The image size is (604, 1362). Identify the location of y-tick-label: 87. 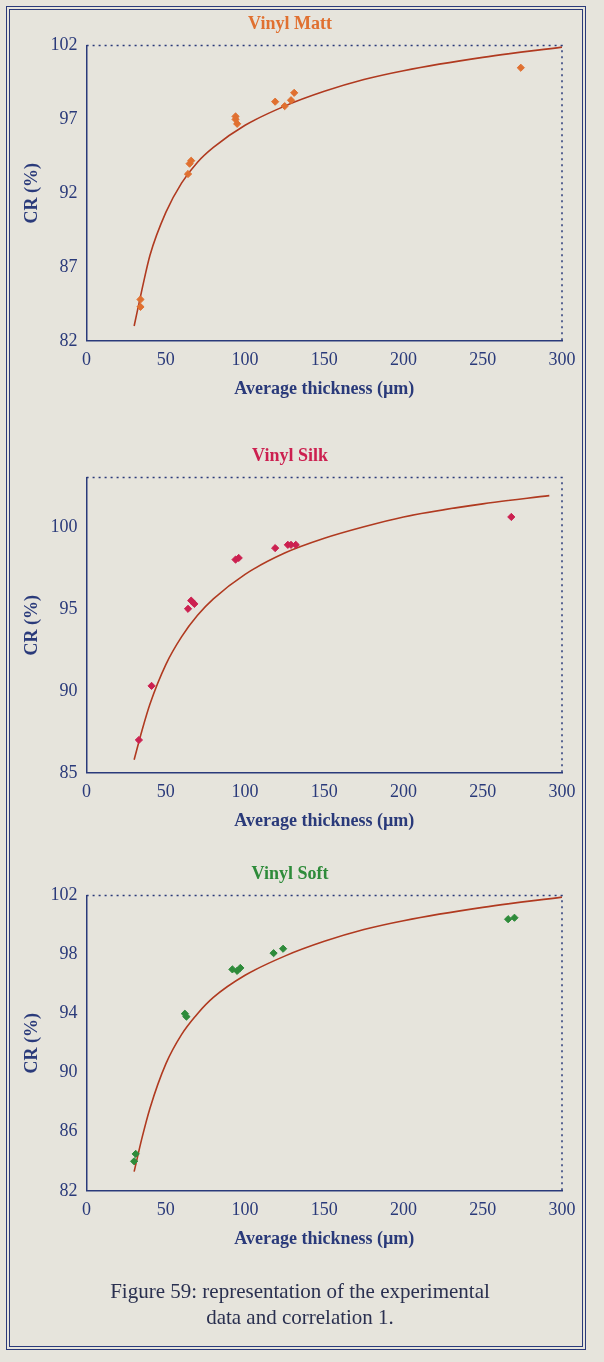
(68, 265).